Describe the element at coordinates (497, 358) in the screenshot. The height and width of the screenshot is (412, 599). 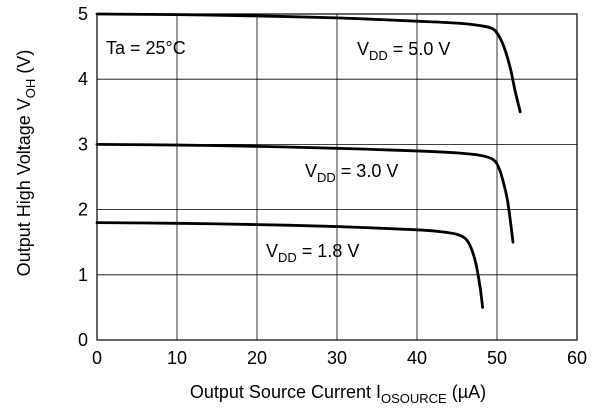
I see `x-tick-label: 50` at that location.